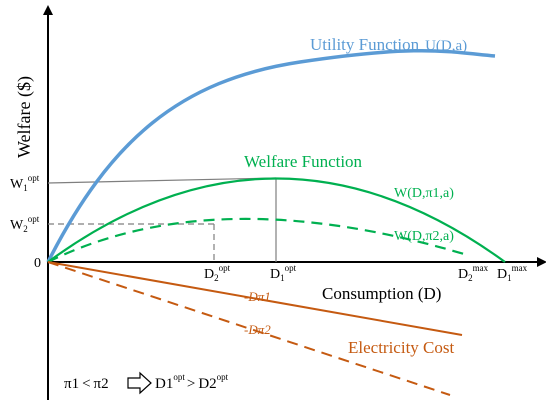  What do you see at coordinates (257, 296) in the screenshot?
I see `cost1-label: -Dπ1` at bounding box center [257, 296].